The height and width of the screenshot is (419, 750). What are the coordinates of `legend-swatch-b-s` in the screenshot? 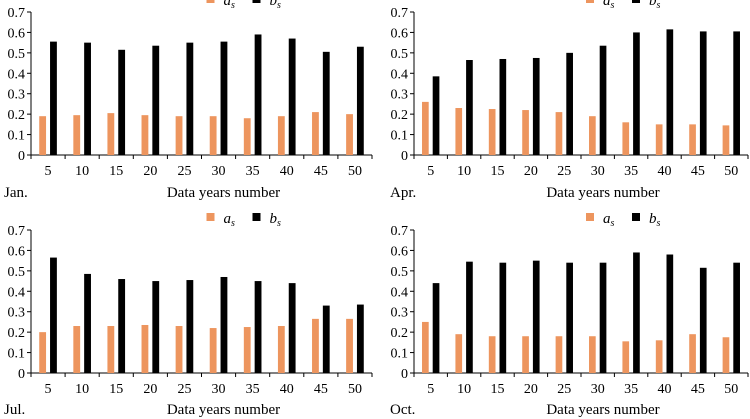 It's located at (256, 217).